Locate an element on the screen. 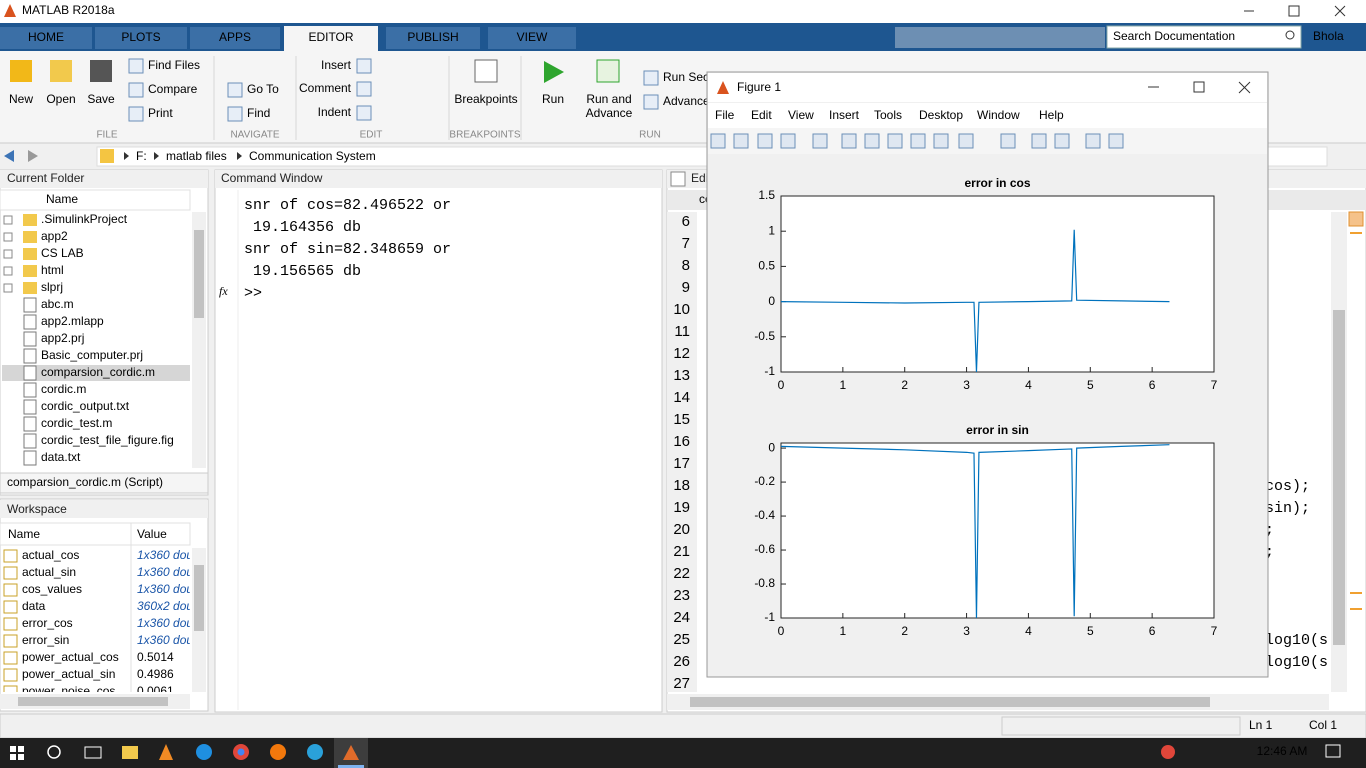 The image size is (1366, 768). file-name: cordic_output.txt is located at coordinates (85, 406).